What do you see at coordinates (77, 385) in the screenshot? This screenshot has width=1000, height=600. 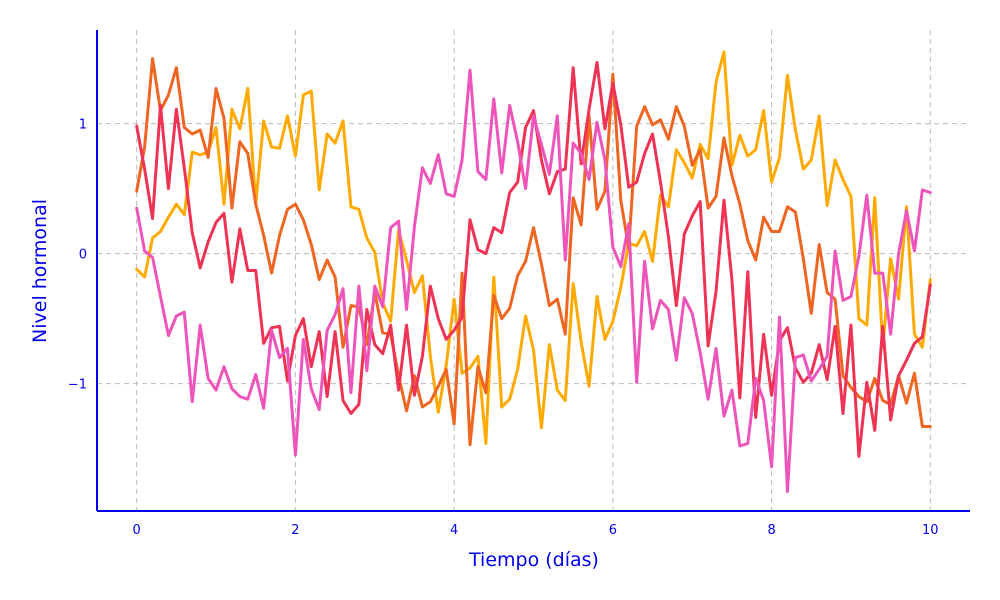 I see `y-tick-label: −1` at bounding box center [77, 385].